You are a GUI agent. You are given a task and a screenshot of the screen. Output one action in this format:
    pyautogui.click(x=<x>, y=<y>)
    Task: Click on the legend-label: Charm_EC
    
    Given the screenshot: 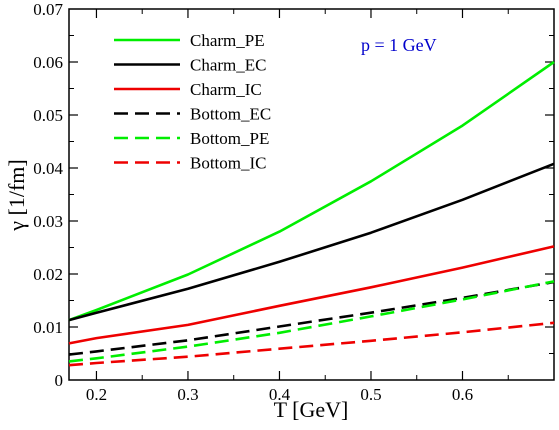 What is the action you would take?
    pyautogui.click(x=228, y=65)
    